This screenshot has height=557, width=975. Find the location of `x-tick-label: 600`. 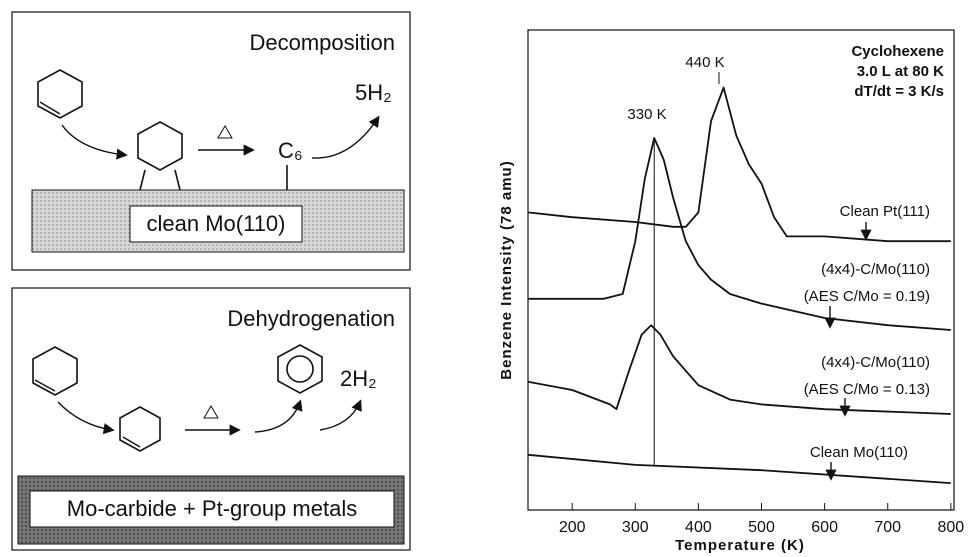

x-tick-label: 600 is located at coordinates (824, 527).